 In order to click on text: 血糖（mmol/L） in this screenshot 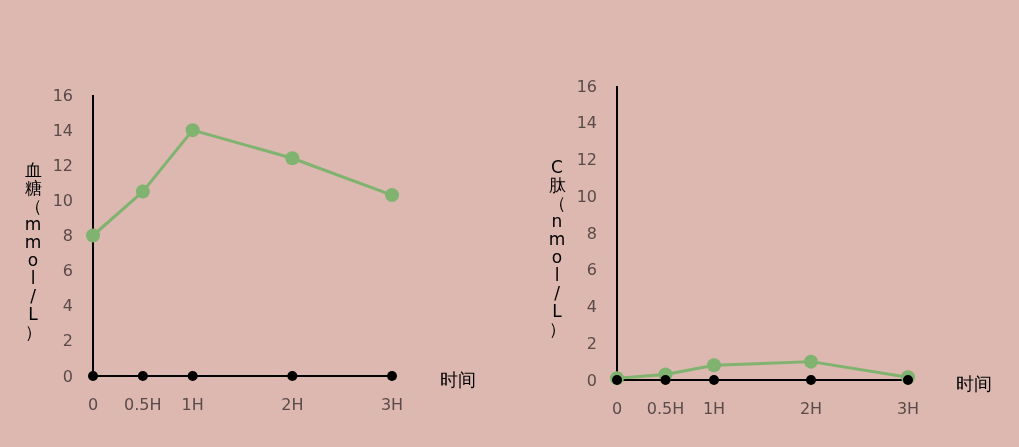, I will do `click(33, 250)`.